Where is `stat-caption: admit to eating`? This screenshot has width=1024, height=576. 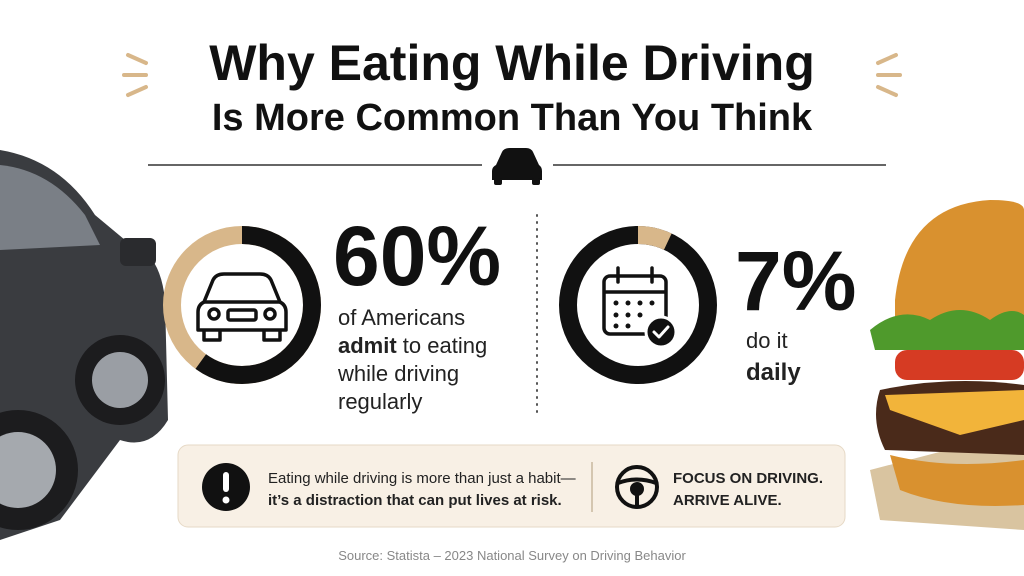 stat-caption: admit to eating is located at coordinates (412, 345).